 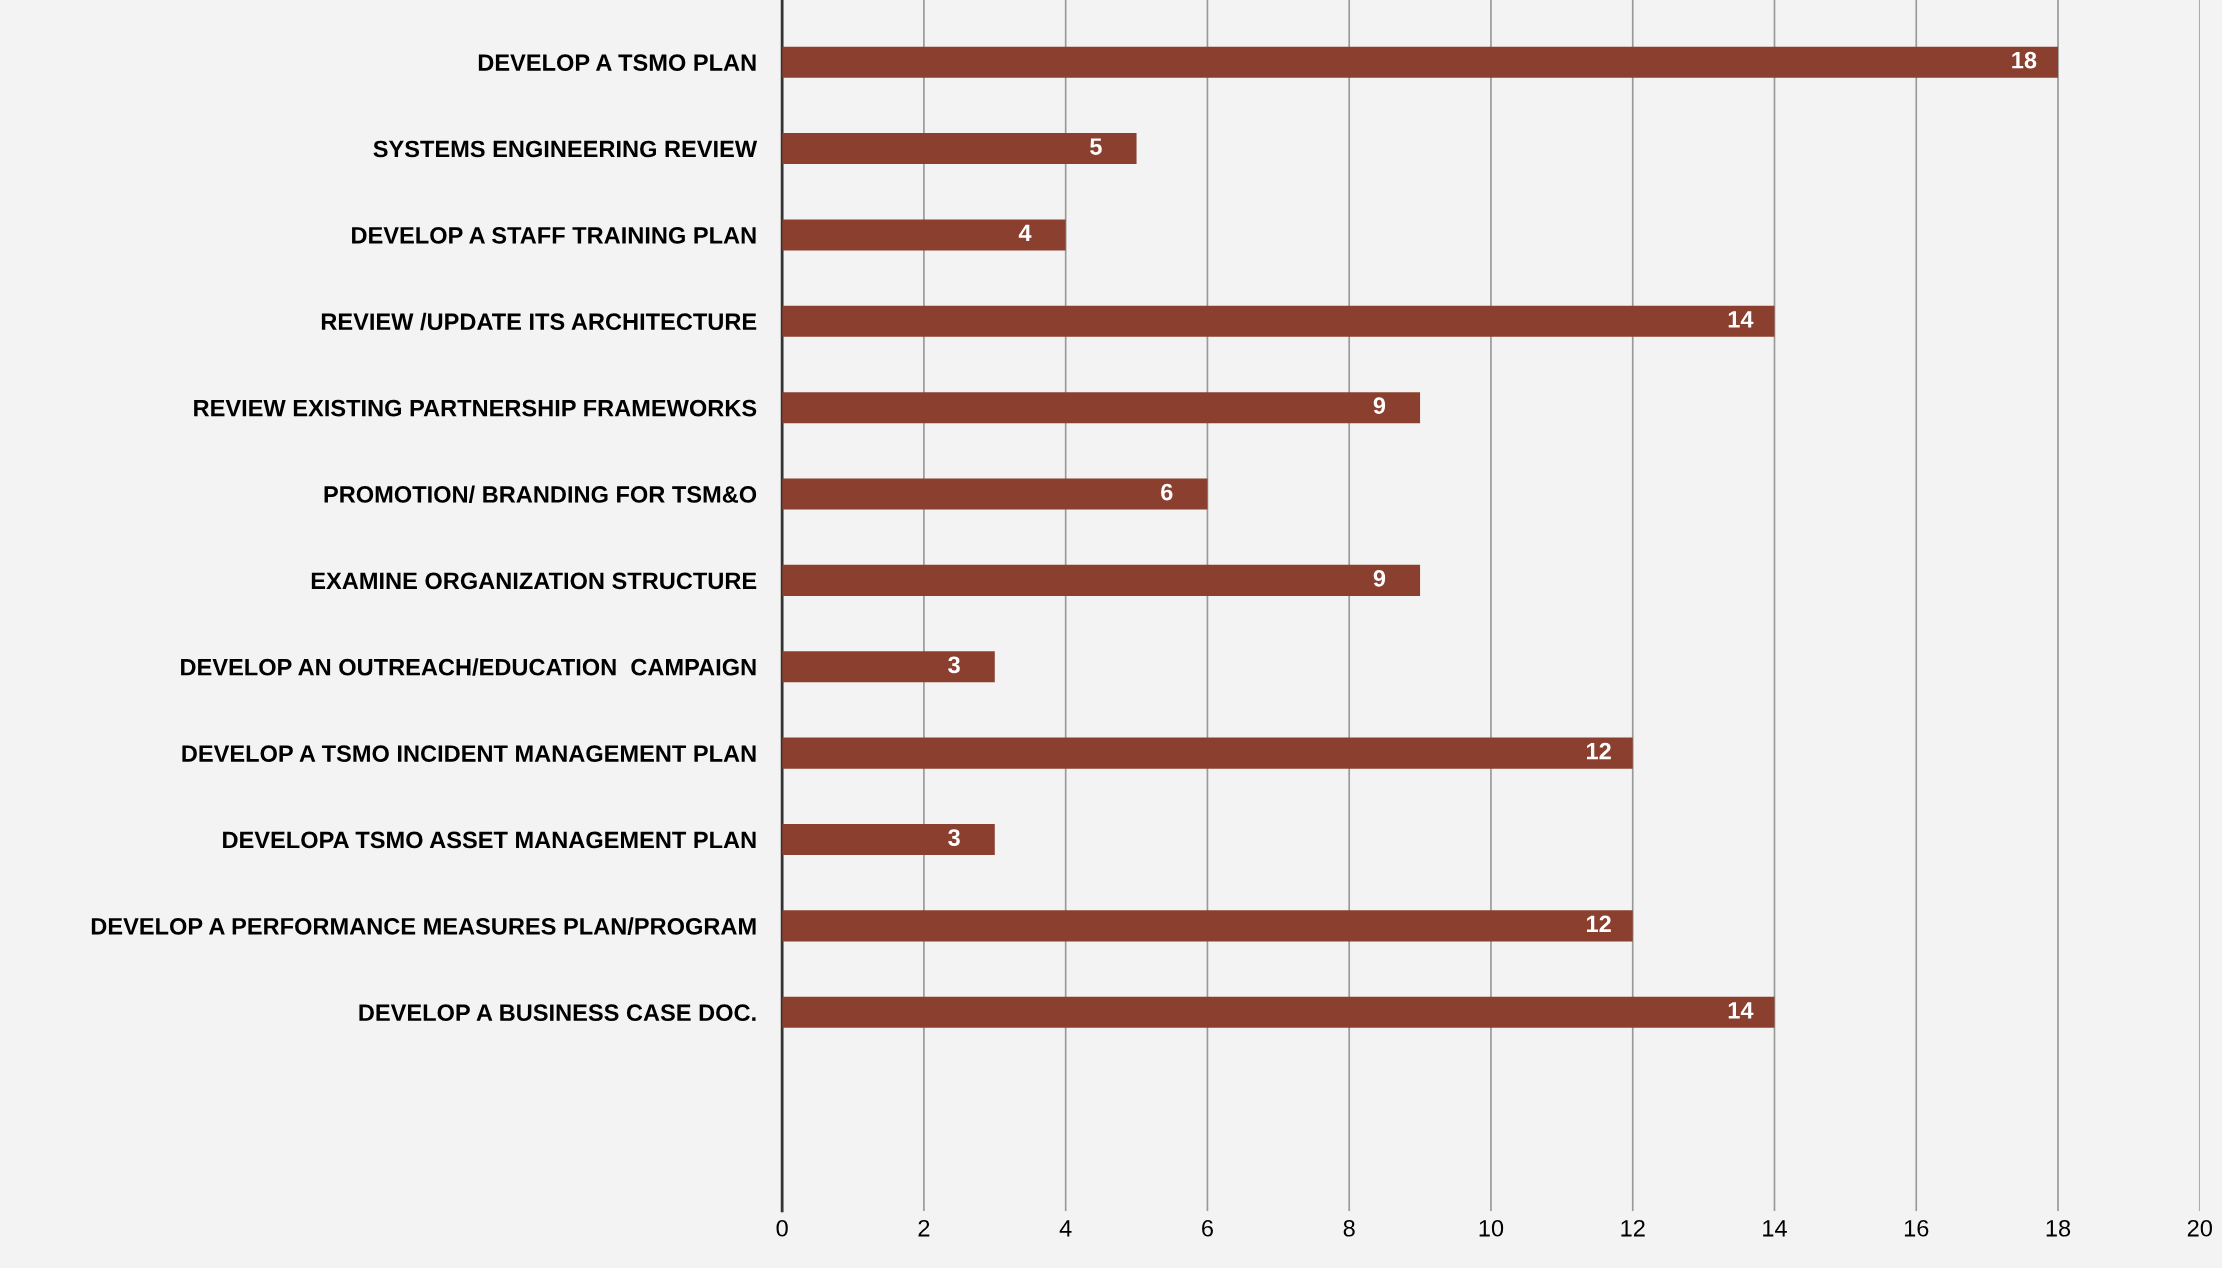 I want to click on x-tick-label: 16, so click(x=1916, y=1228).